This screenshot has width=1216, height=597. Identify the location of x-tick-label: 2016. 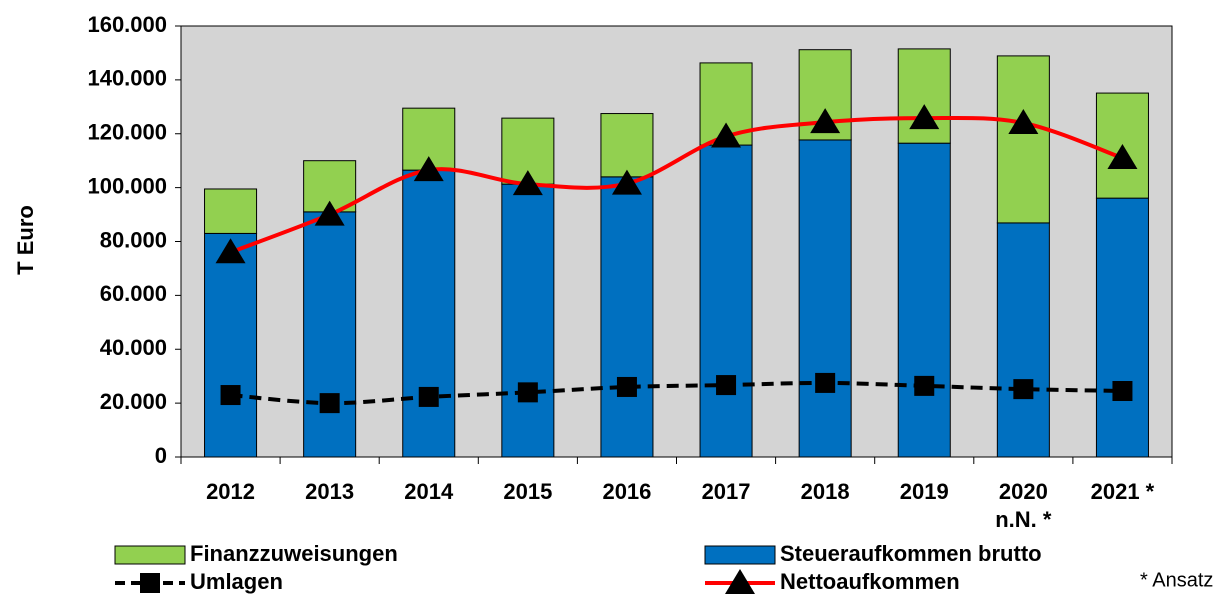
(627, 491).